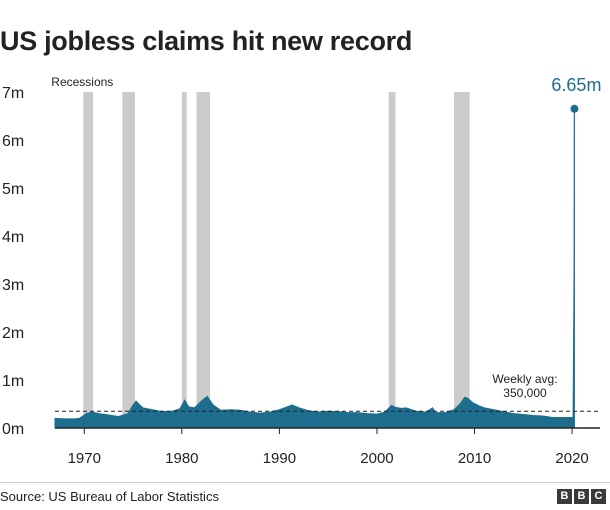 This screenshot has height=510, width=610. I want to click on y-tick-label: 4m, so click(13, 237).